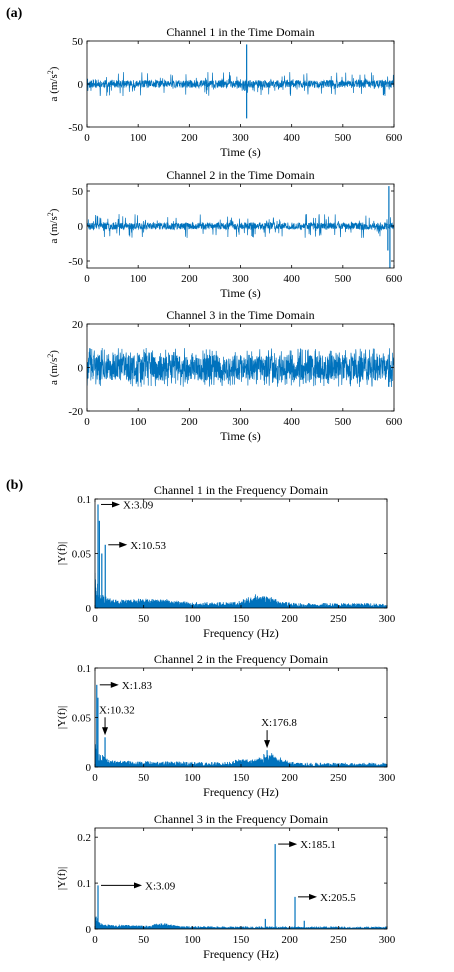 The width and height of the screenshot is (454, 972). What do you see at coordinates (241, 490) in the screenshot?
I see `chart-title: Channel 1 in the Frequency Domain` at bounding box center [241, 490].